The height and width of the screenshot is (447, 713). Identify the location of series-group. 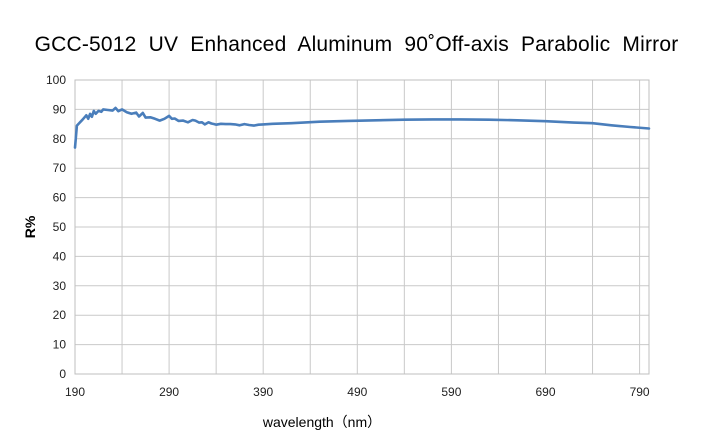
(362, 127).